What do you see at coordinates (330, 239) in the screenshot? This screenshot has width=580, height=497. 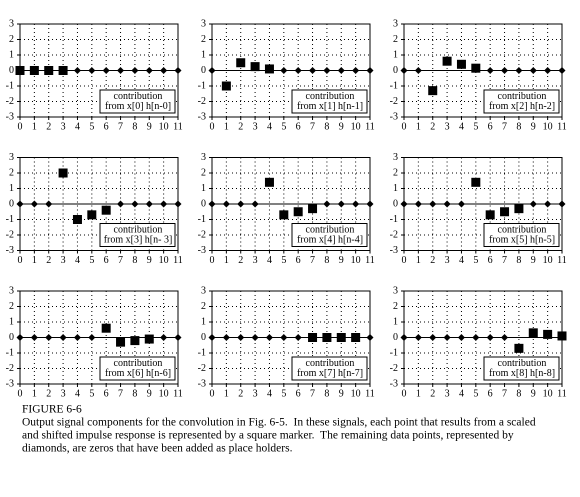 I see `annotation: from x[4] h[n-4]` at bounding box center [330, 239].